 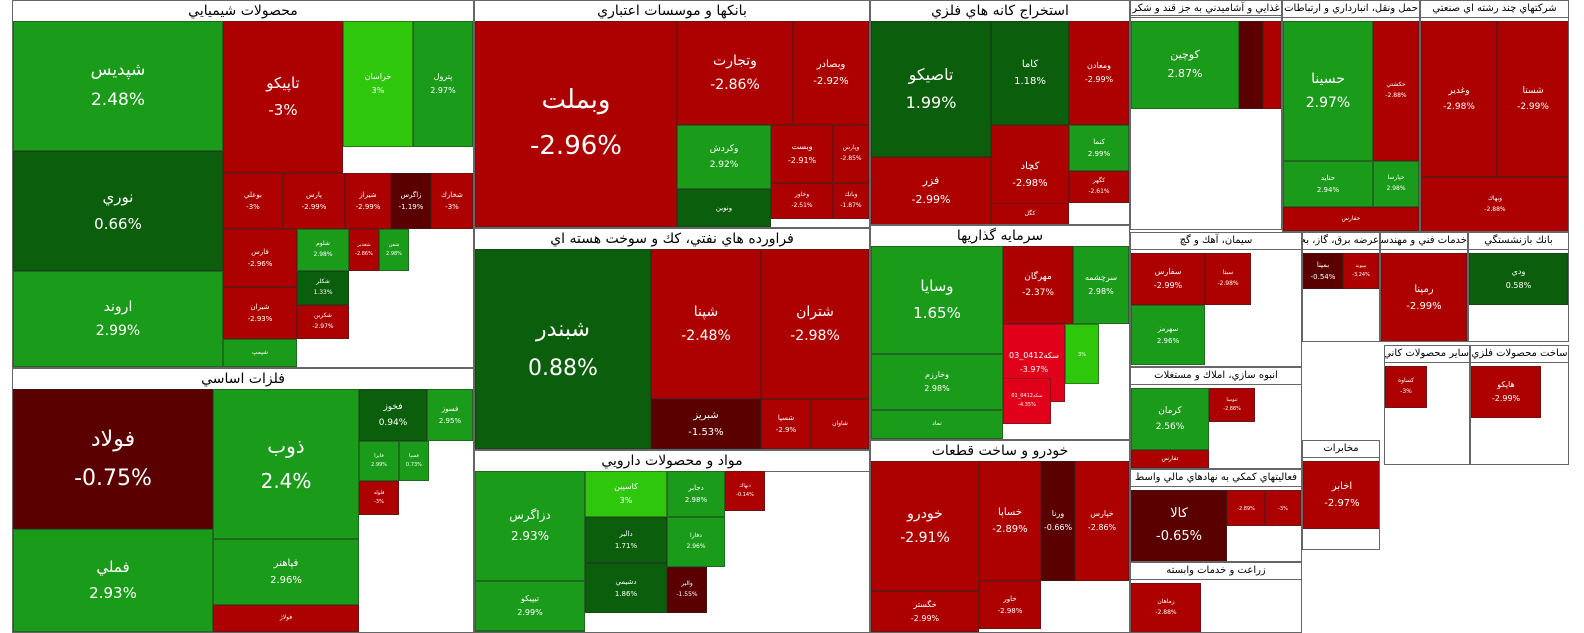 What do you see at coordinates (1170, 419) in the screenshot?
I see `stock-tile: كرمان 2.56%` at bounding box center [1170, 419].